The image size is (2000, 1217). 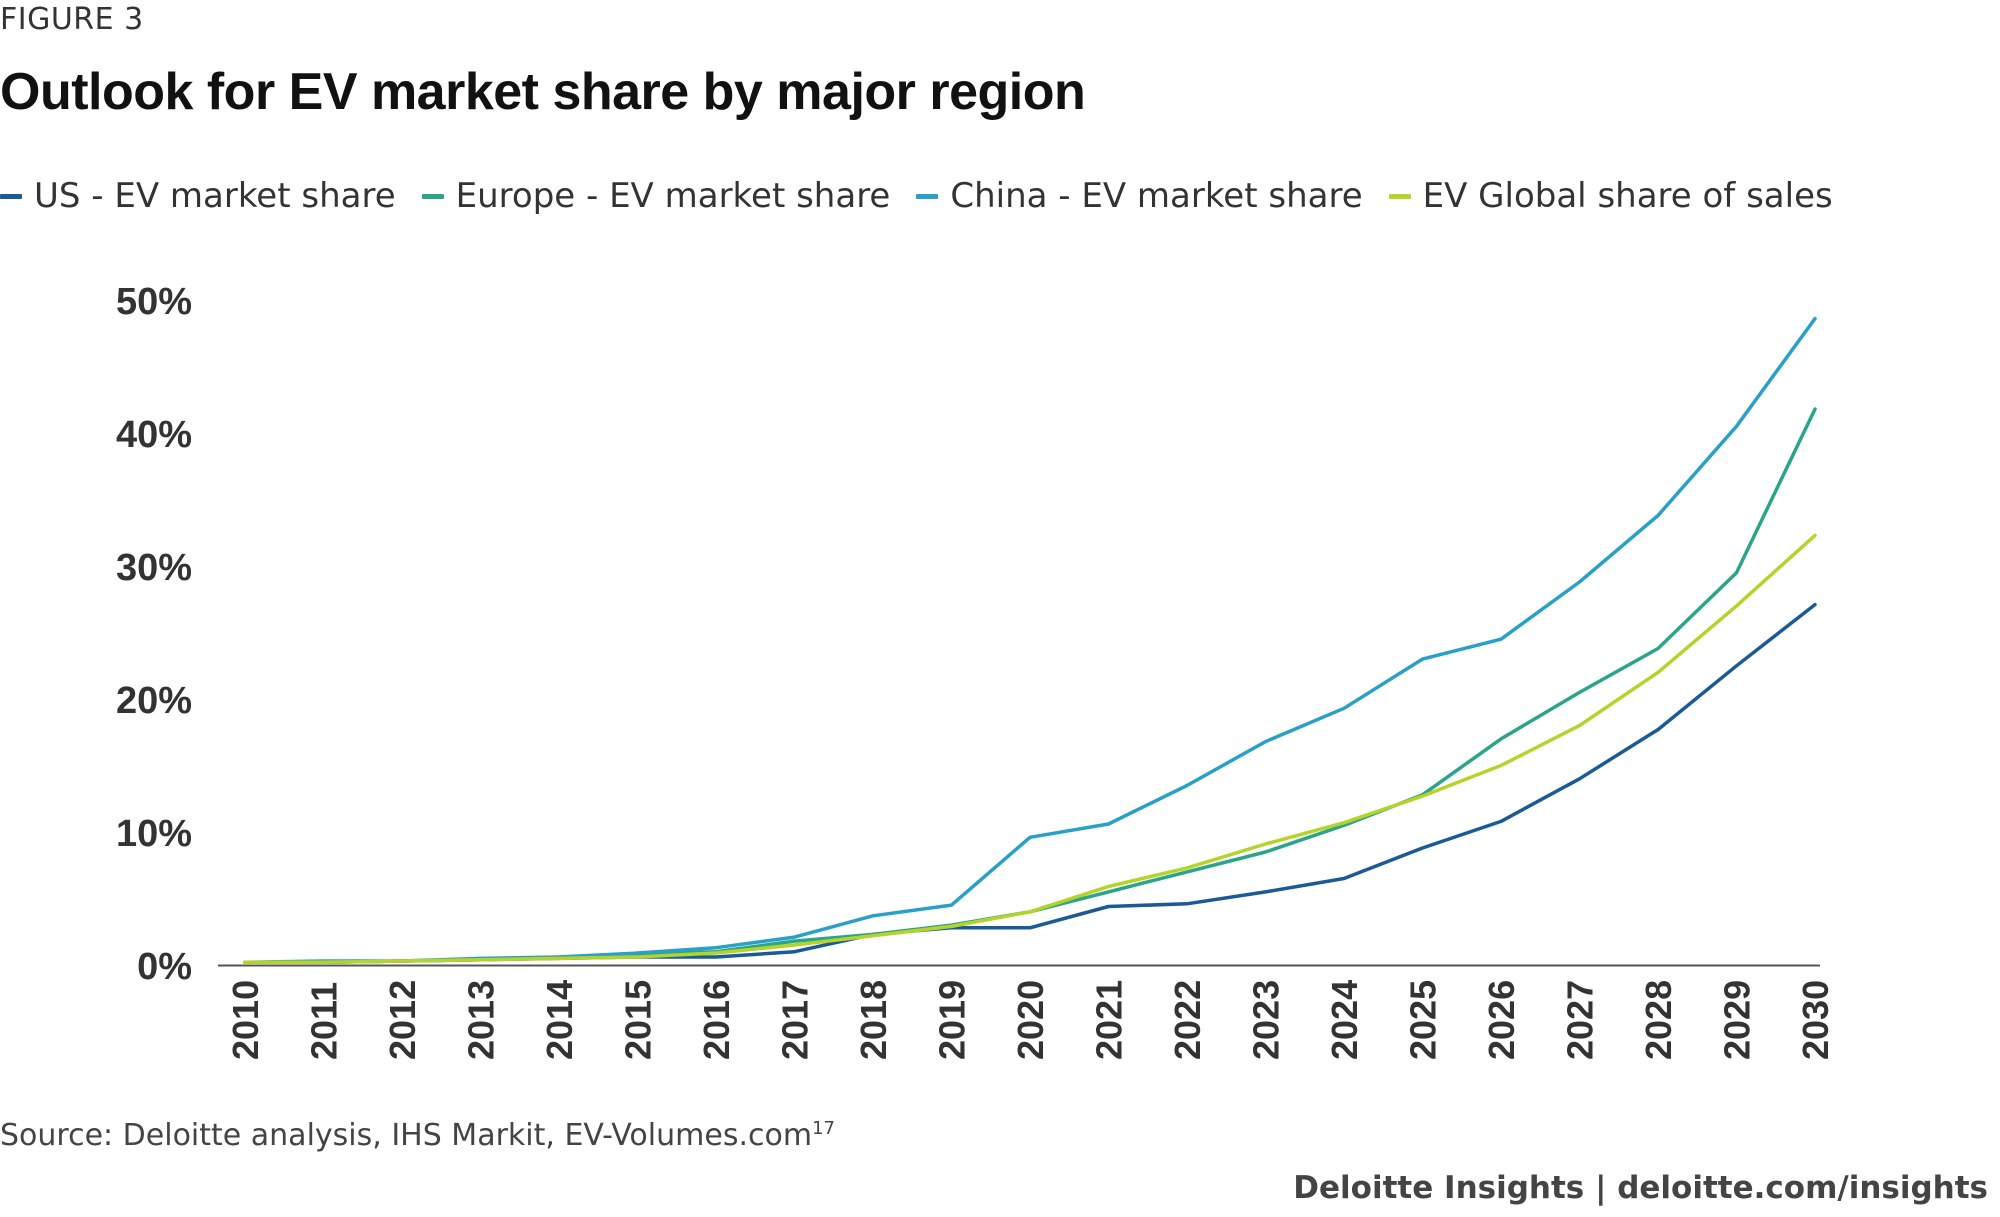 What do you see at coordinates (154, 302) in the screenshot?
I see `y-tick-label: 50%` at bounding box center [154, 302].